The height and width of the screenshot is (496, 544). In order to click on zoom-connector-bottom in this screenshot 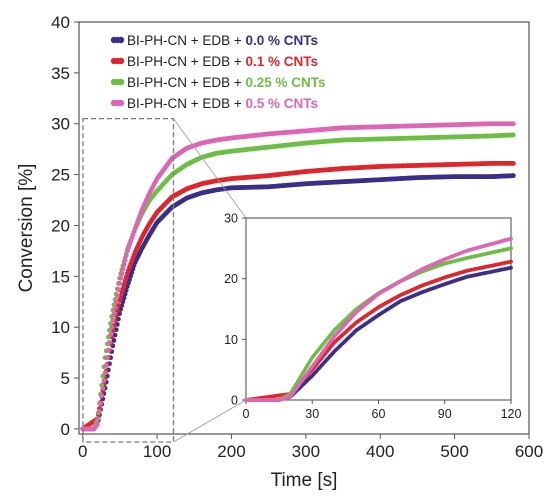, I will do `click(210, 421)`.